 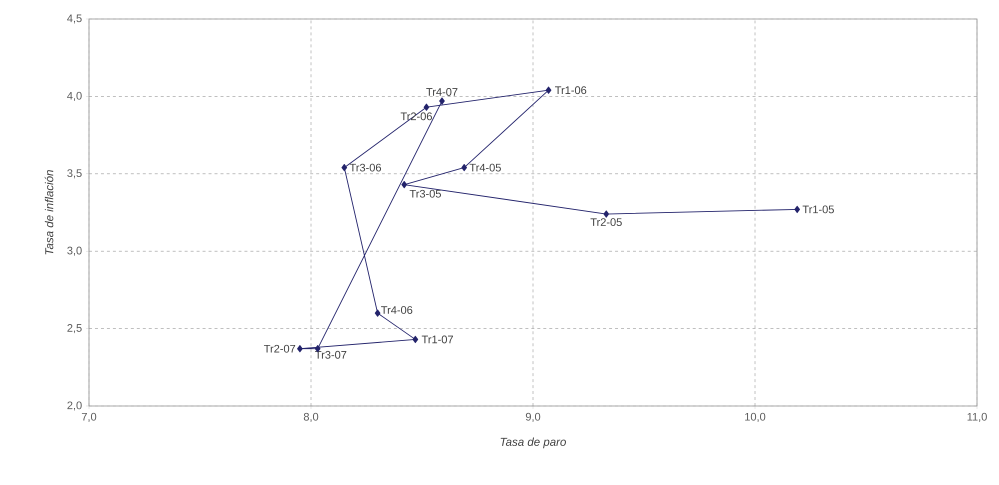 I want to click on annotation: Tr1-07, so click(x=437, y=340).